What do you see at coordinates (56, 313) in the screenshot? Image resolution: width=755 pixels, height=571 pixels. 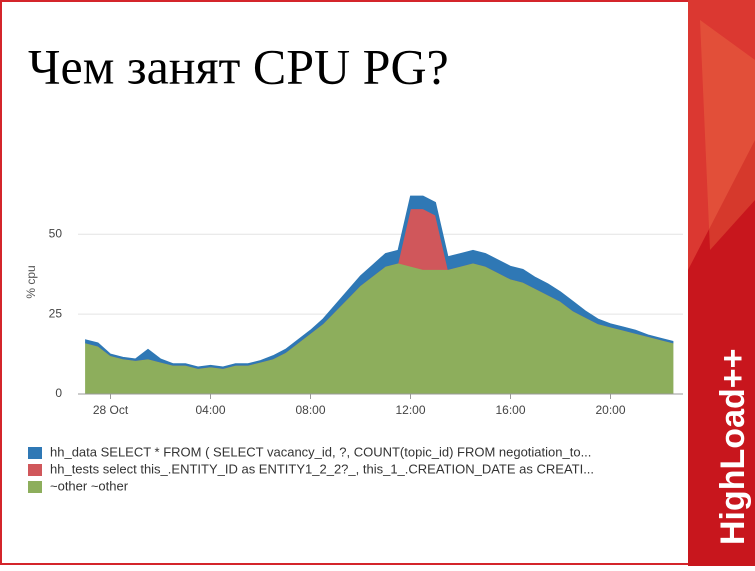 I see `y-tick-label: 25` at bounding box center [56, 313].